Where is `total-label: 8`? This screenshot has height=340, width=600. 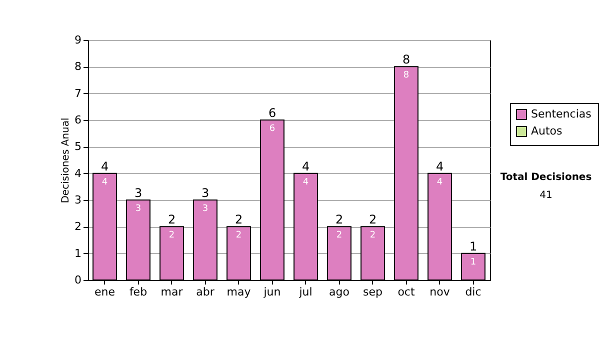 total-label: 8 is located at coordinates (406, 59).